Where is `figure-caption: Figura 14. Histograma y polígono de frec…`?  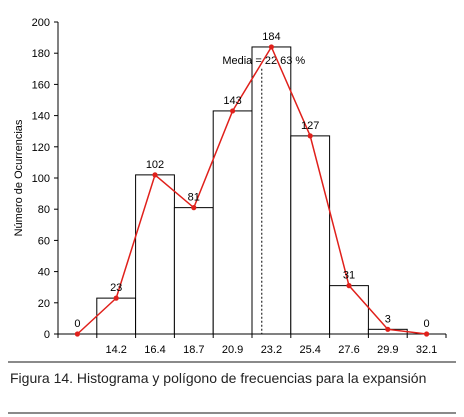 figure-caption: Figura 14. Histograma y polígono de frec… is located at coordinates (218, 378).